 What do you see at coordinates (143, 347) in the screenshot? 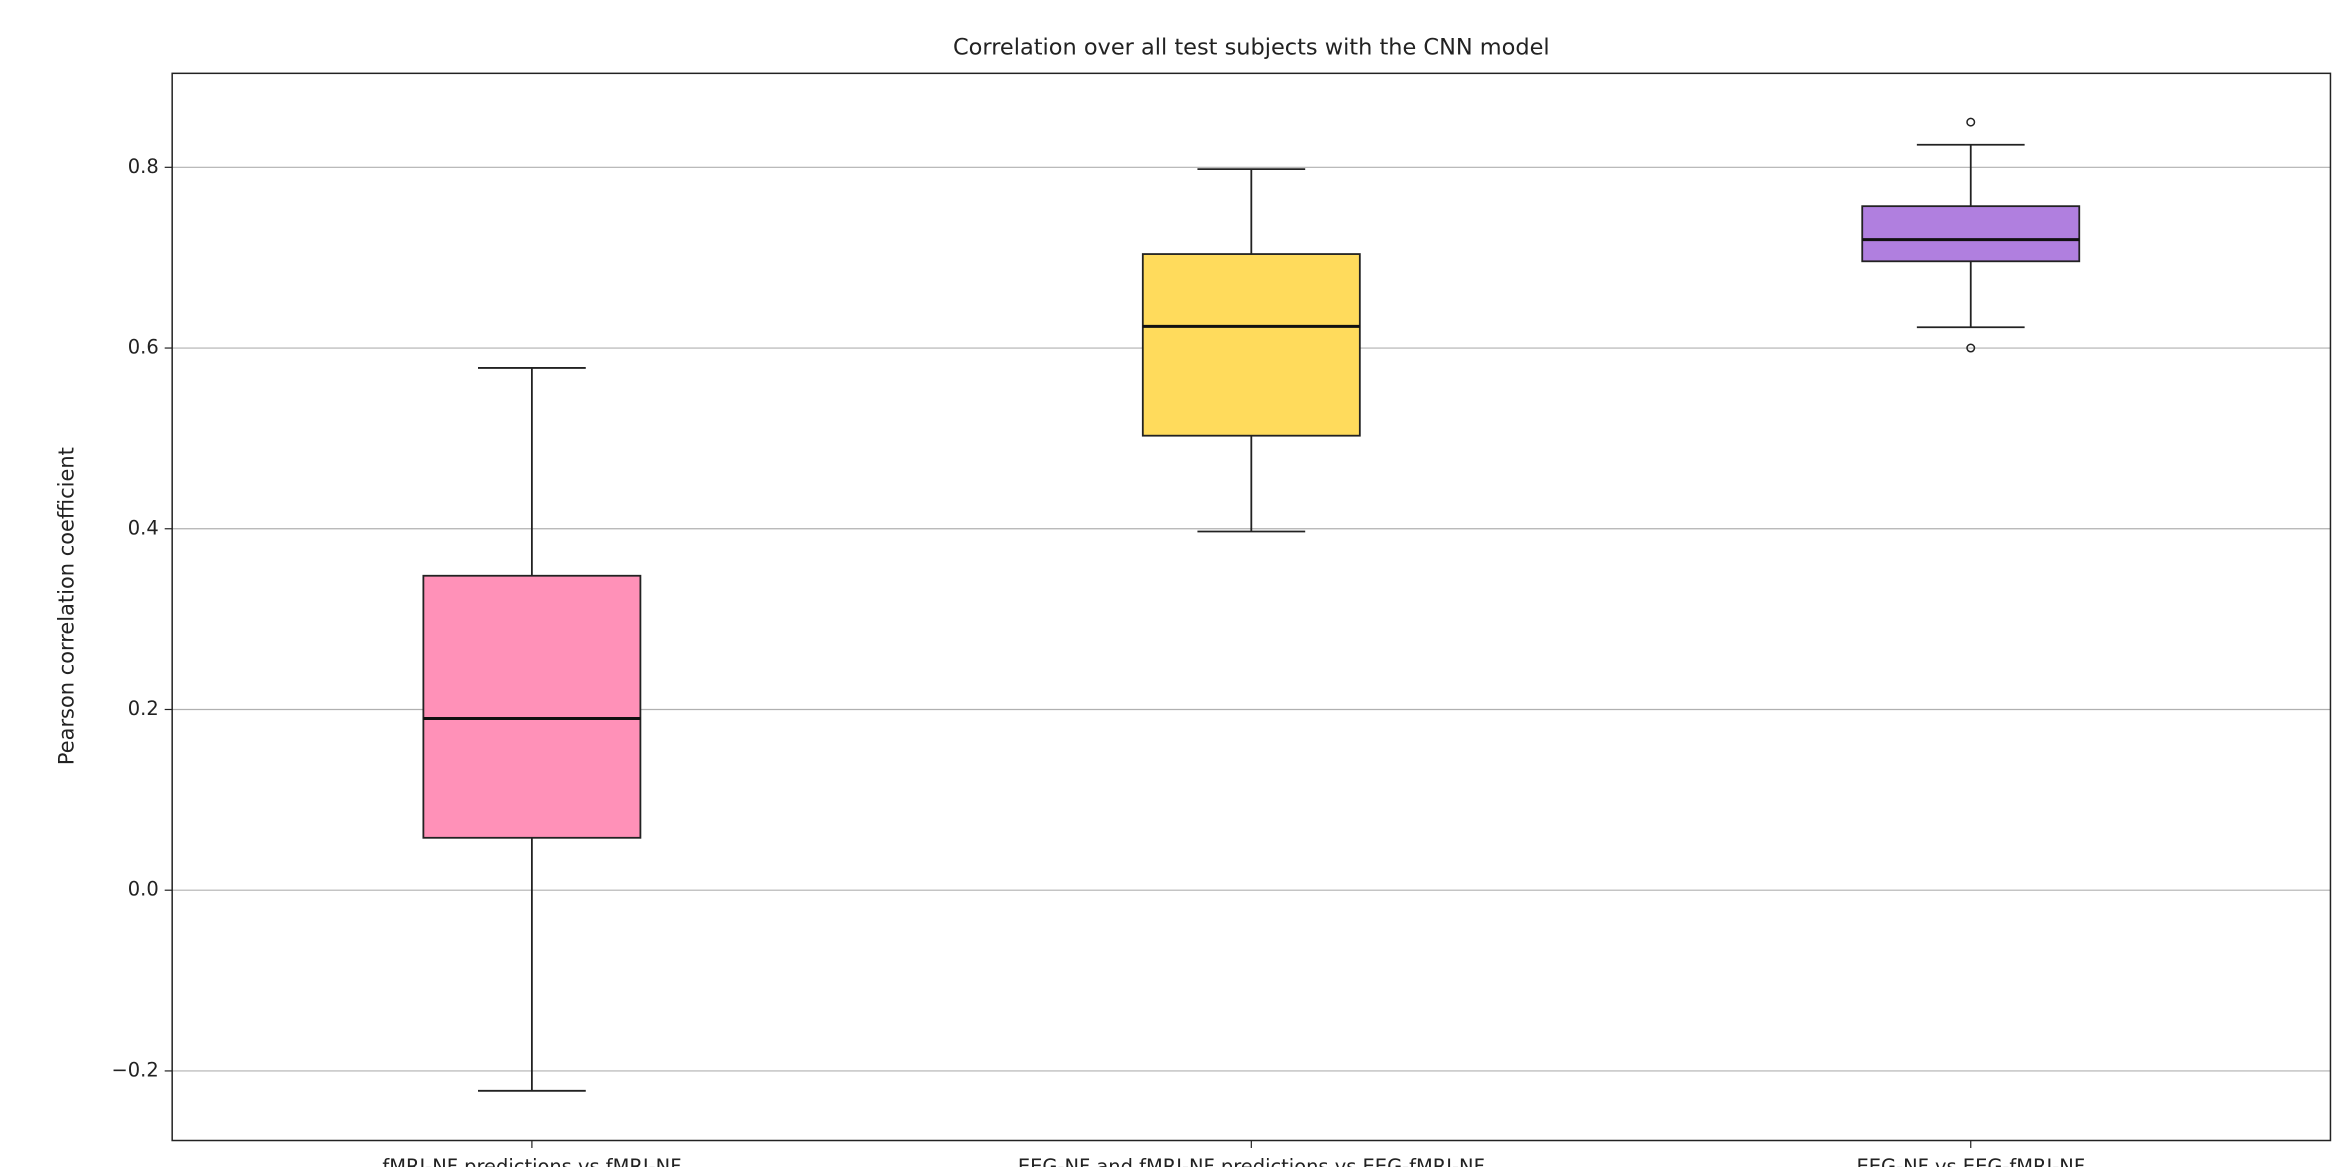
I see `y-tick-label: 0.6` at bounding box center [143, 347].